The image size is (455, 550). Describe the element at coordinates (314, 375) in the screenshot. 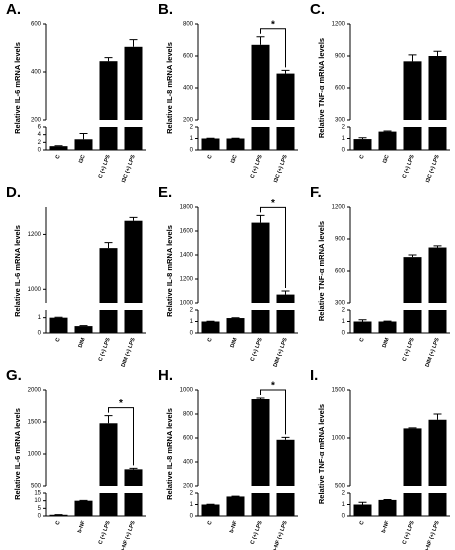

I see `panel-letter: I.` at that location.